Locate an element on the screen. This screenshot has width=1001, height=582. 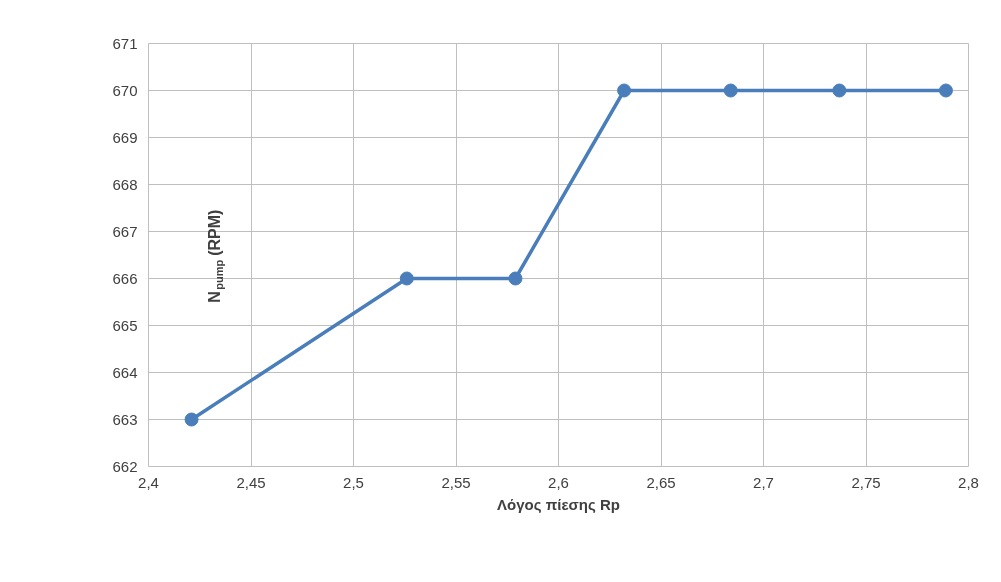
y-tick-label: 670 is located at coordinates (125, 90).